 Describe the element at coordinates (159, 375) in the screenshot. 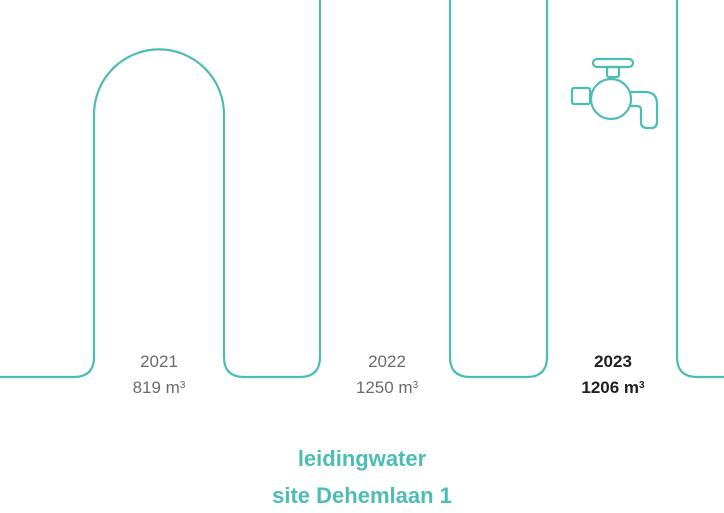

I see `bar-label-2021: 2021 819 m3` at that location.